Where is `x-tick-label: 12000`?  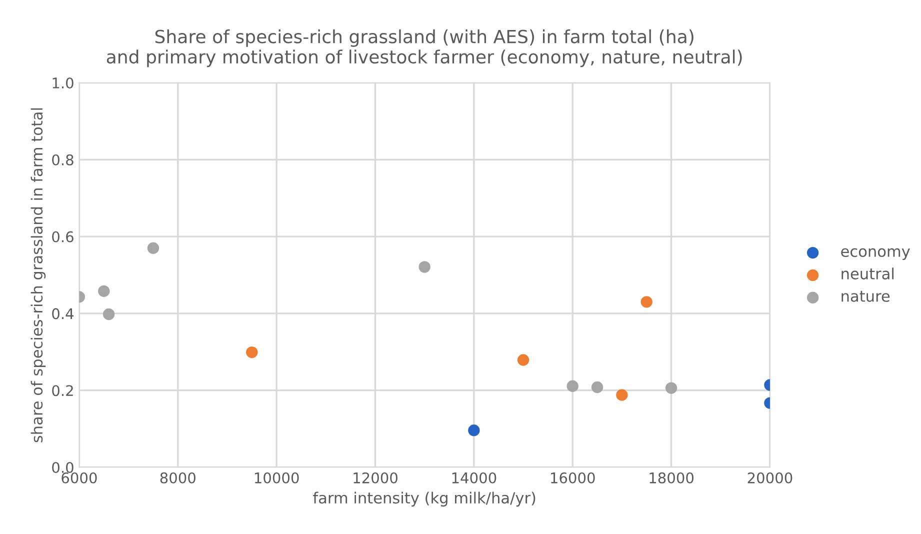
x-tick-label: 12000 is located at coordinates (376, 478).